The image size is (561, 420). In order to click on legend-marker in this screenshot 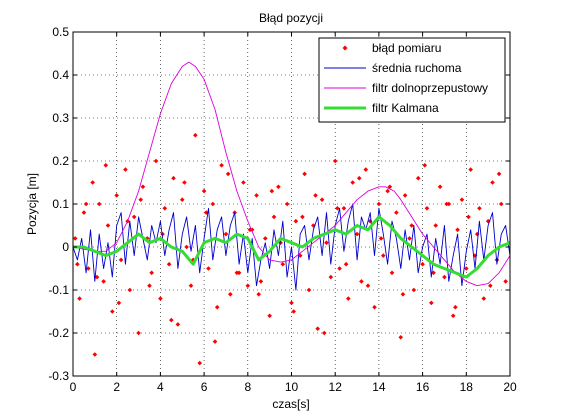, I will do `click(345, 48)`.